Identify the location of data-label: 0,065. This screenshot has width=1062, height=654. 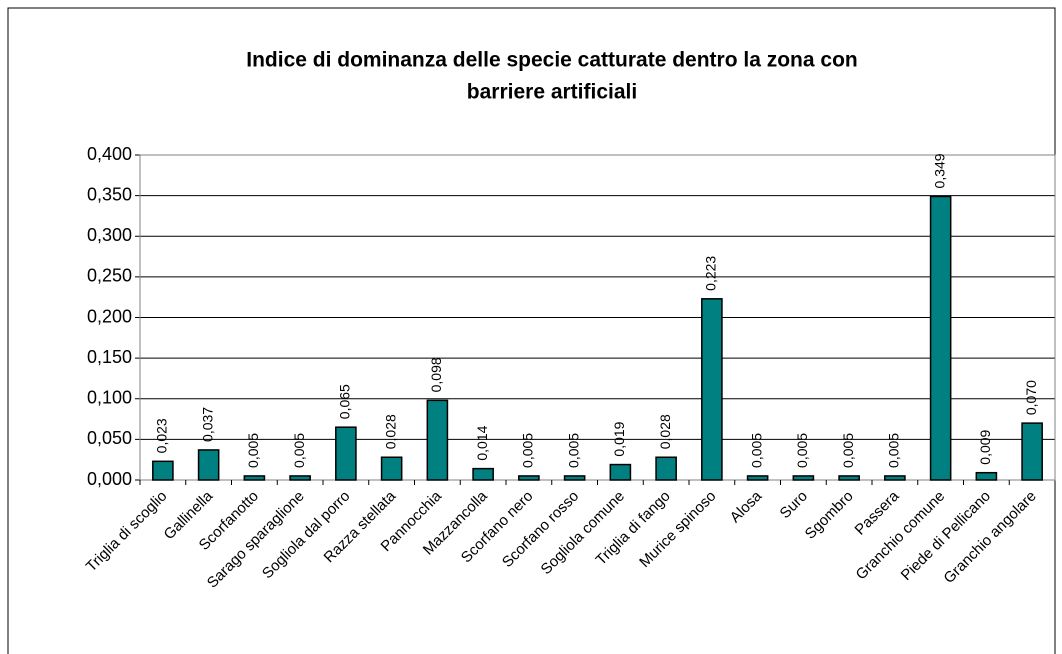
(345, 401).